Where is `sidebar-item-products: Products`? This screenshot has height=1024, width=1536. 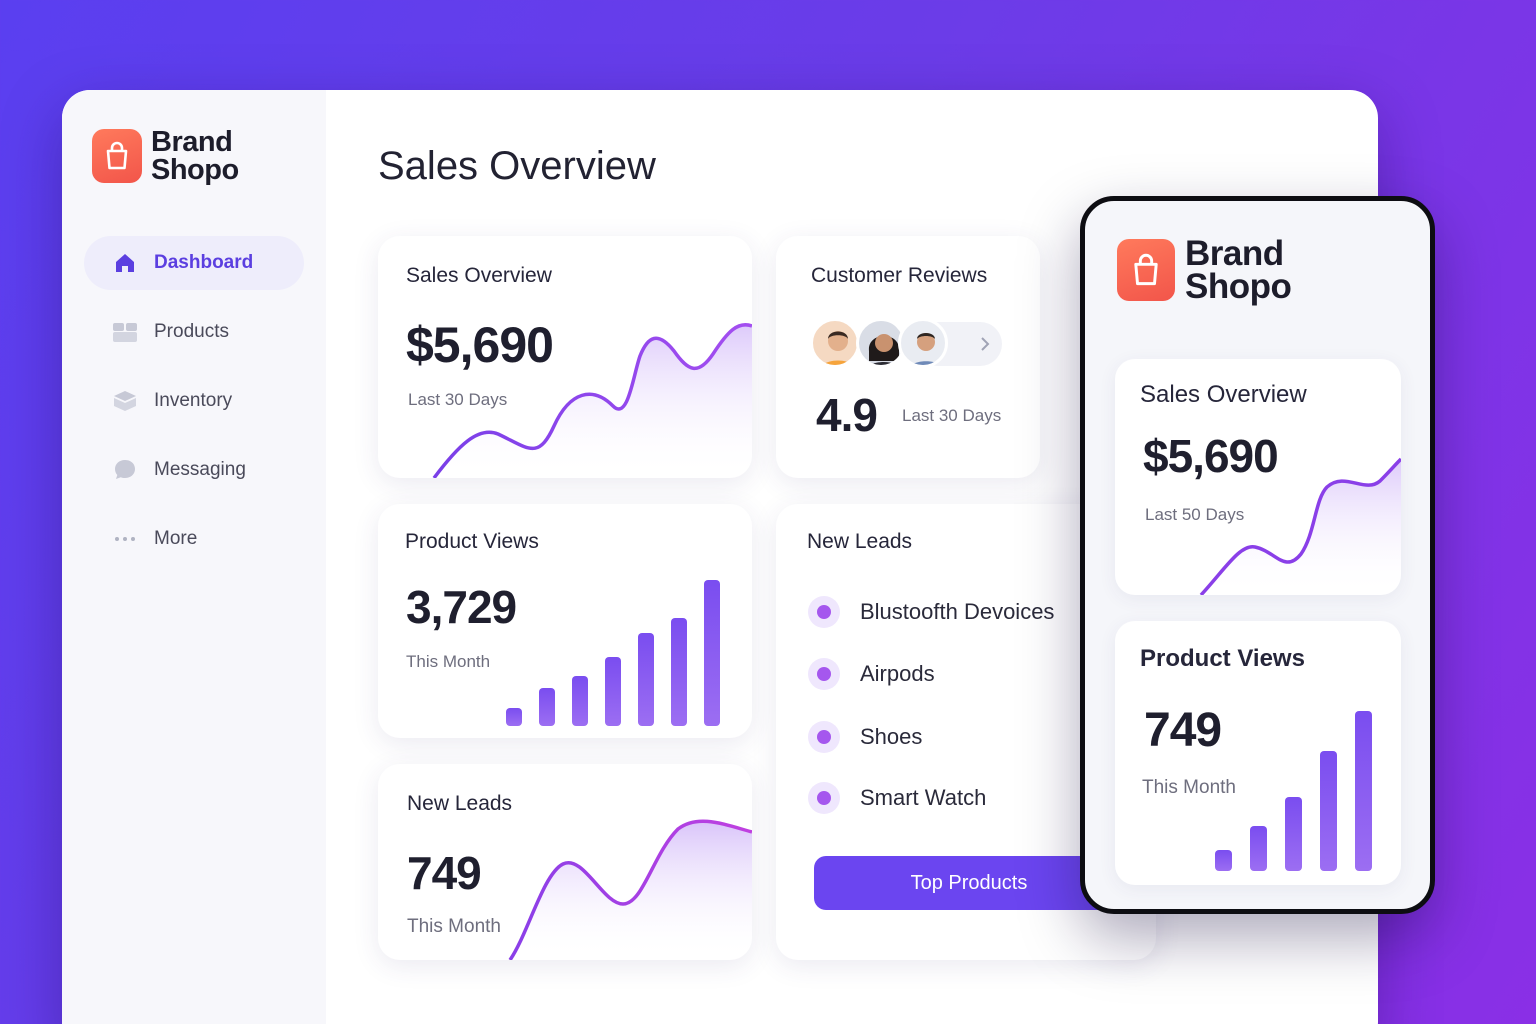
sidebar-item-products: Products is located at coordinates (194, 332).